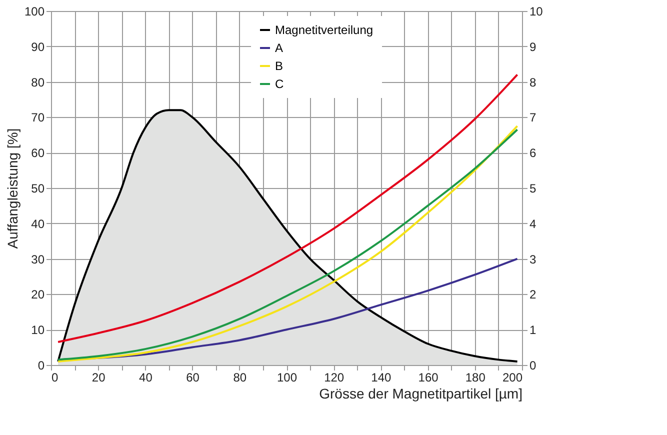 The image size is (667, 435). What do you see at coordinates (279, 66) in the screenshot?
I see `legend-label: B` at bounding box center [279, 66].